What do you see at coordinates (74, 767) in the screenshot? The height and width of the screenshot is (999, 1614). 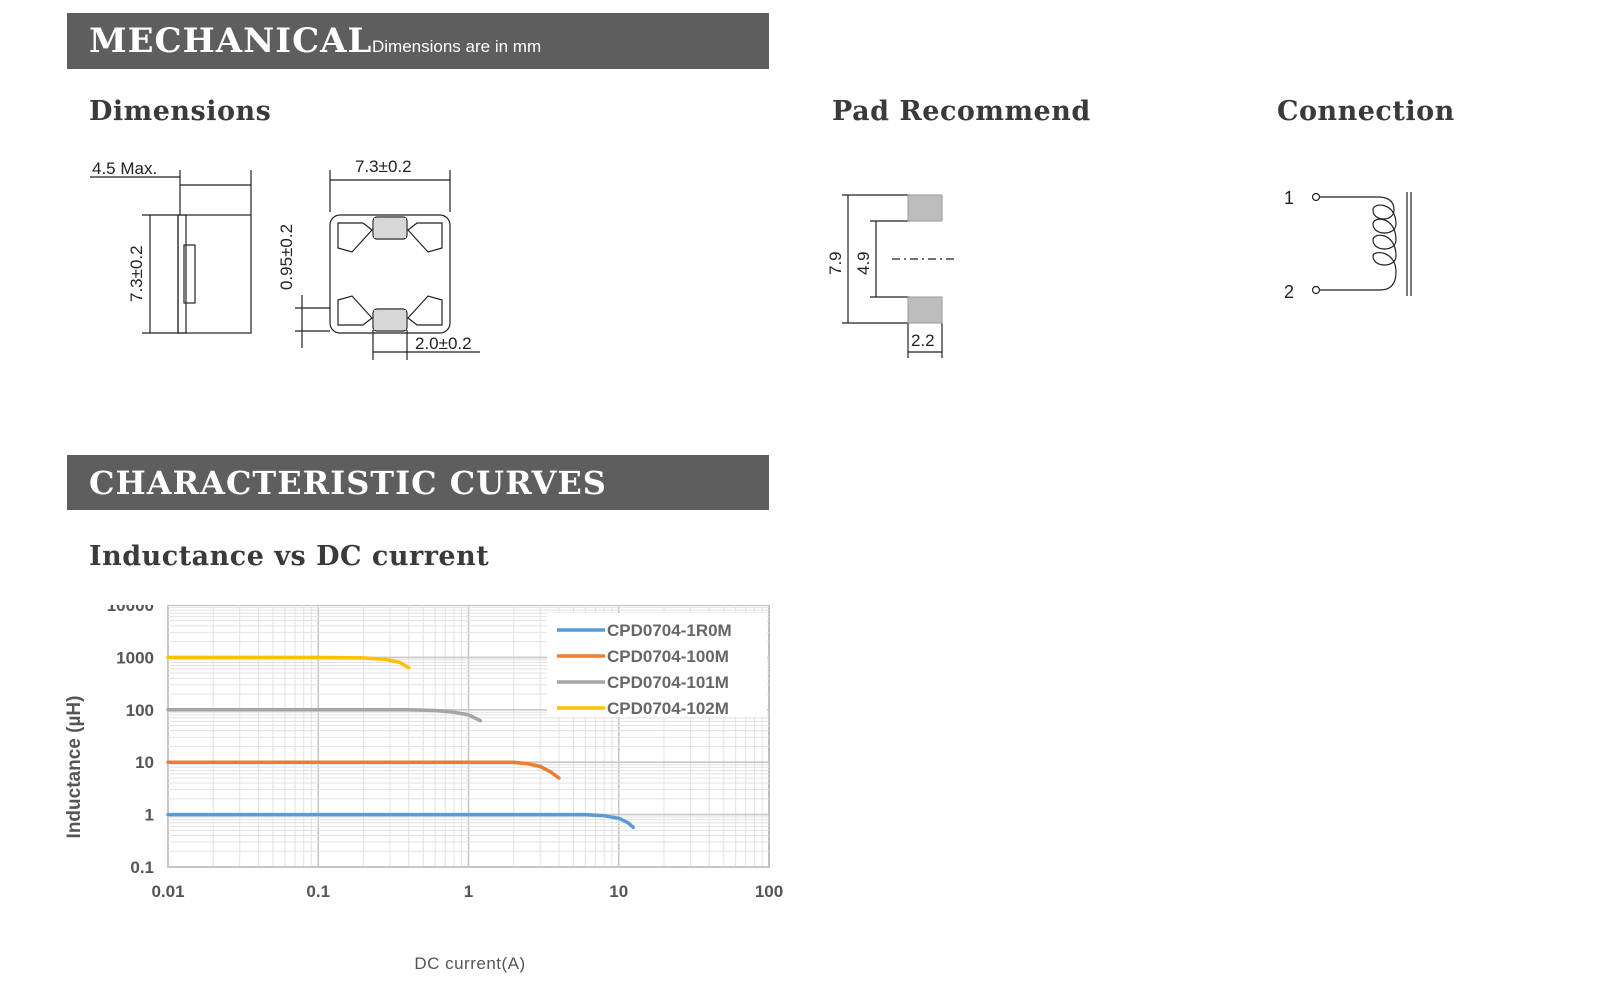 I see `y-axis-label: Inductance (µH)` at bounding box center [74, 767].